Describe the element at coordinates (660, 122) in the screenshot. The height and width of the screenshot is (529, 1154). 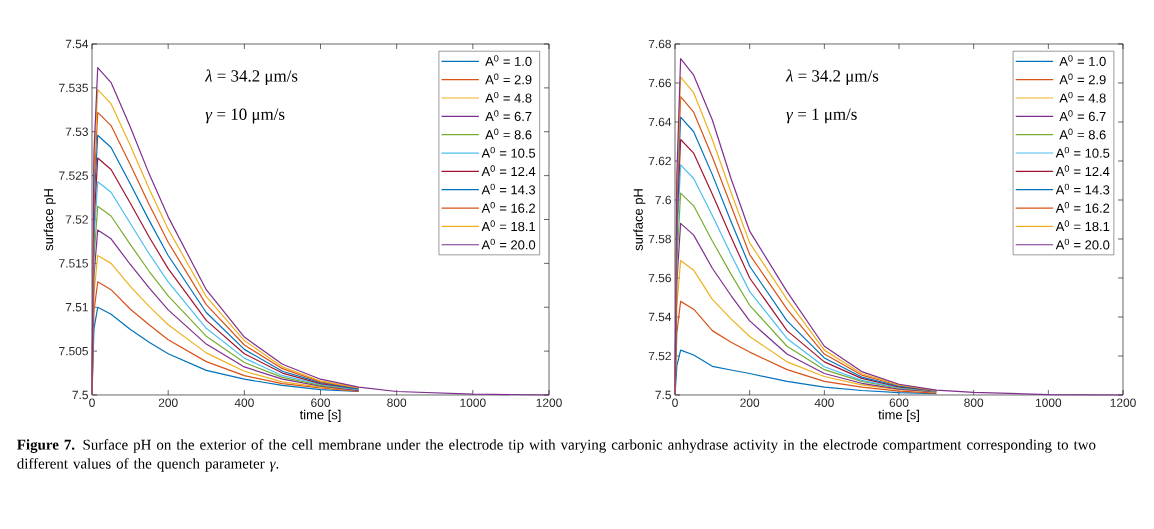
I see `y-tick-label: 7.64` at that location.